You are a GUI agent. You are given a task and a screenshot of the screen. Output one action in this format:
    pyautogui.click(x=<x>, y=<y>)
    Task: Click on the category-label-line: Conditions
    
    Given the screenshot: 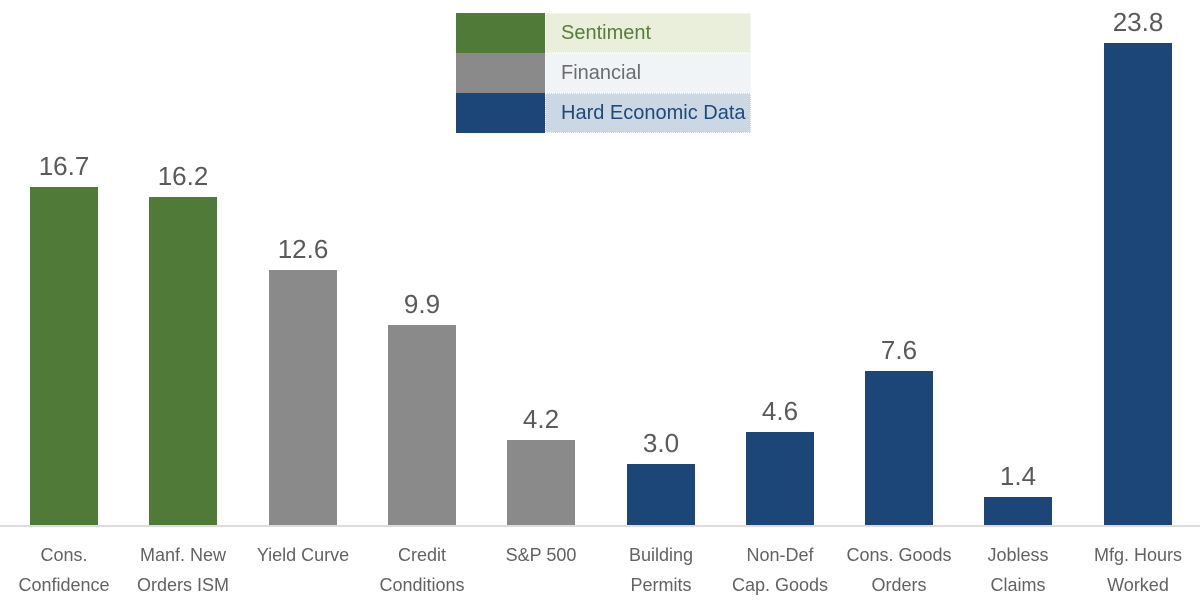 What is the action you would take?
    pyautogui.click(x=422, y=585)
    